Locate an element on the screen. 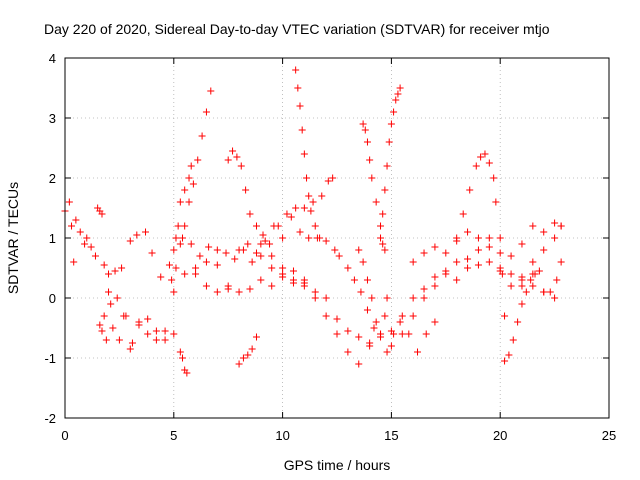 The width and height of the screenshot is (640, 480). x-tick-label: 0 is located at coordinates (64, 435).